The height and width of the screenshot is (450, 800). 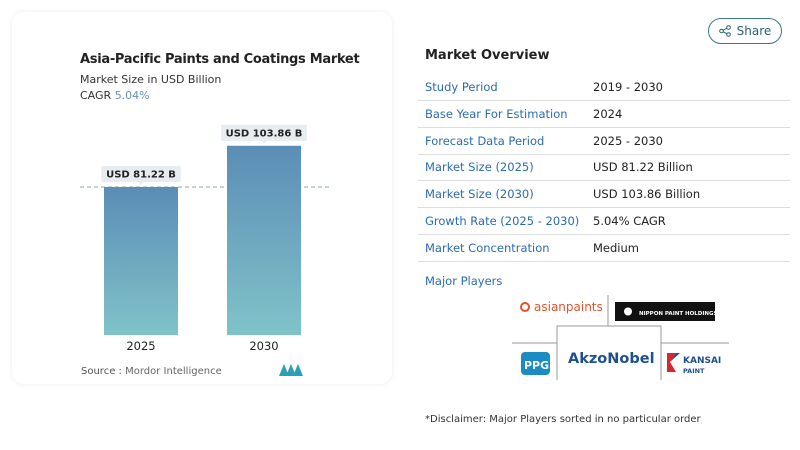 What do you see at coordinates (611, 359) in the screenshot?
I see `akzonobel-logo: AkzoNobel` at bounding box center [611, 359].